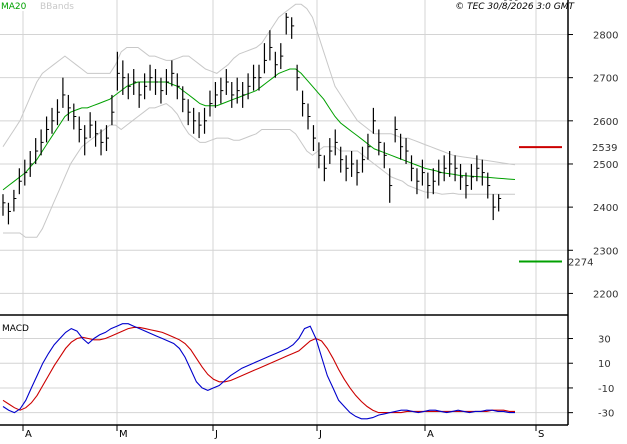 The width and height of the screenshot is (627, 444). What do you see at coordinates (37, 5) in the screenshot?
I see `legend-backdrop` at bounding box center [37, 5].